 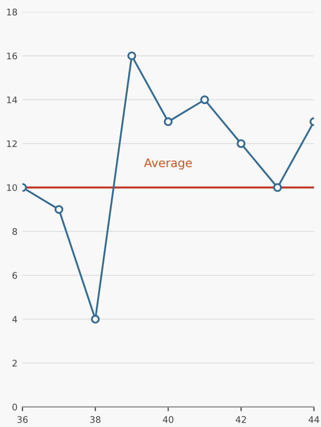 What do you see at coordinates (12, 100) in the screenshot?
I see `y-tick-label: 14` at bounding box center [12, 100].